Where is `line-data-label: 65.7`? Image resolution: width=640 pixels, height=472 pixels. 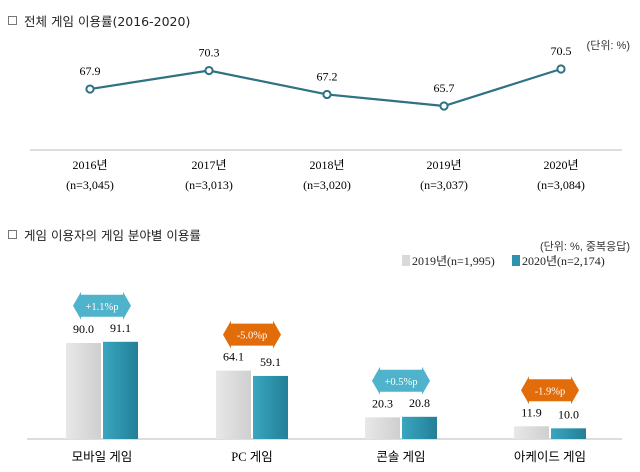 line-data-label: 65.7 is located at coordinates (444, 88).